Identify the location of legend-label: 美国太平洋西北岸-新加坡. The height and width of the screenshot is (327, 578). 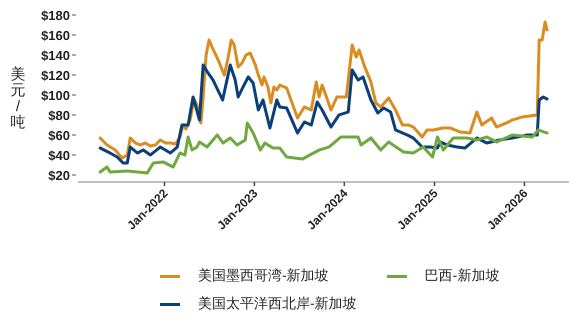
(277, 304).